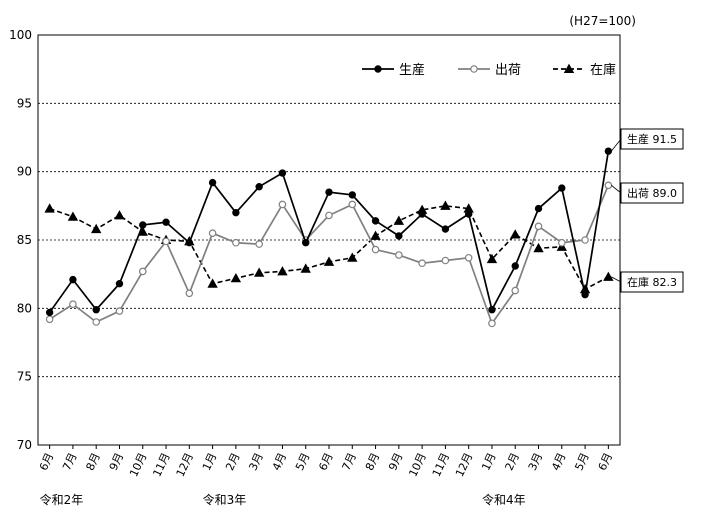 This screenshot has height=524, width=702. Describe the element at coordinates (441, 465) in the screenshot. I see `x-tick-label: 11月` at that location.